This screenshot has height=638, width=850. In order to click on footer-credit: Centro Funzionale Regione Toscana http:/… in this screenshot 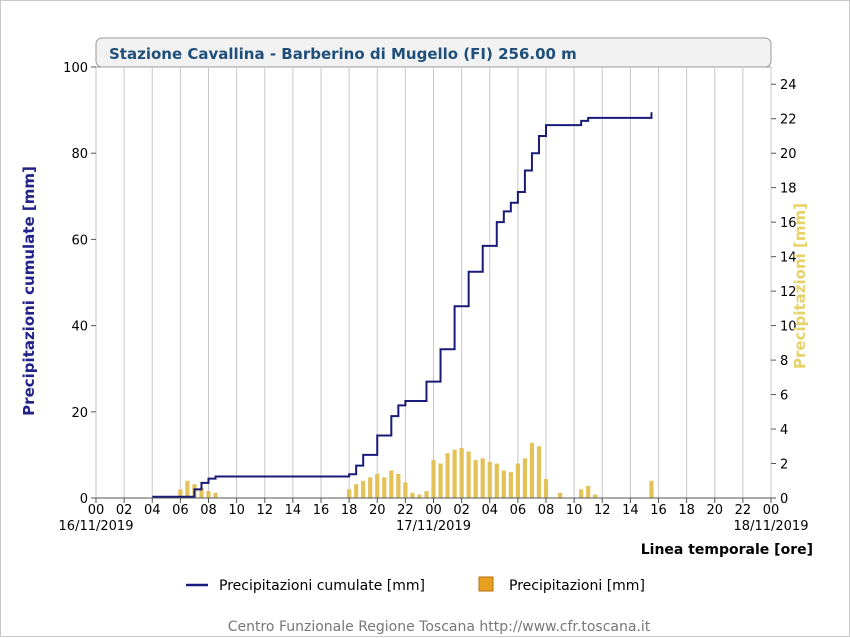, I will do `click(439, 627)`.